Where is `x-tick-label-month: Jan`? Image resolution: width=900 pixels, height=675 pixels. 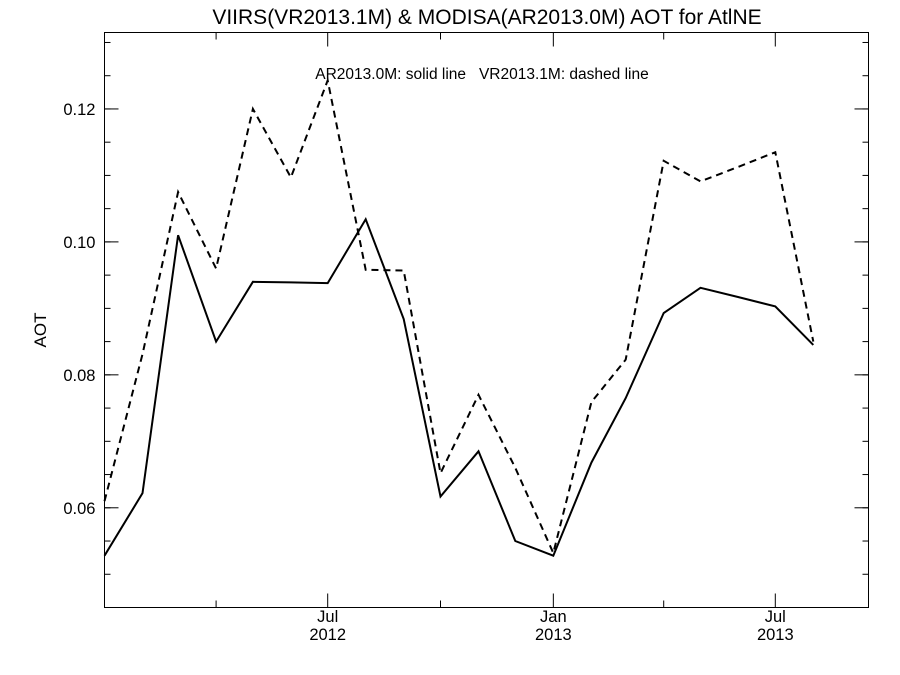 x-tick-label-month: Jan is located at coordinates (553, 617).